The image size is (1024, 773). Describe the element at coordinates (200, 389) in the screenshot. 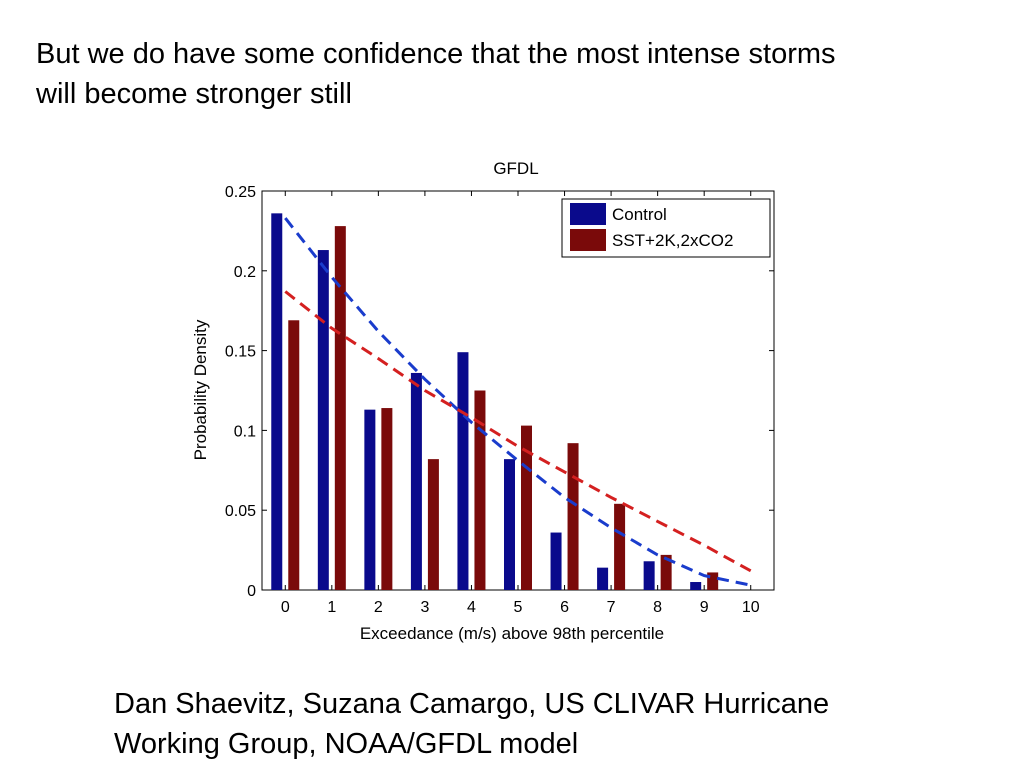

I see `y-axis-label: Probability Density` at that location.